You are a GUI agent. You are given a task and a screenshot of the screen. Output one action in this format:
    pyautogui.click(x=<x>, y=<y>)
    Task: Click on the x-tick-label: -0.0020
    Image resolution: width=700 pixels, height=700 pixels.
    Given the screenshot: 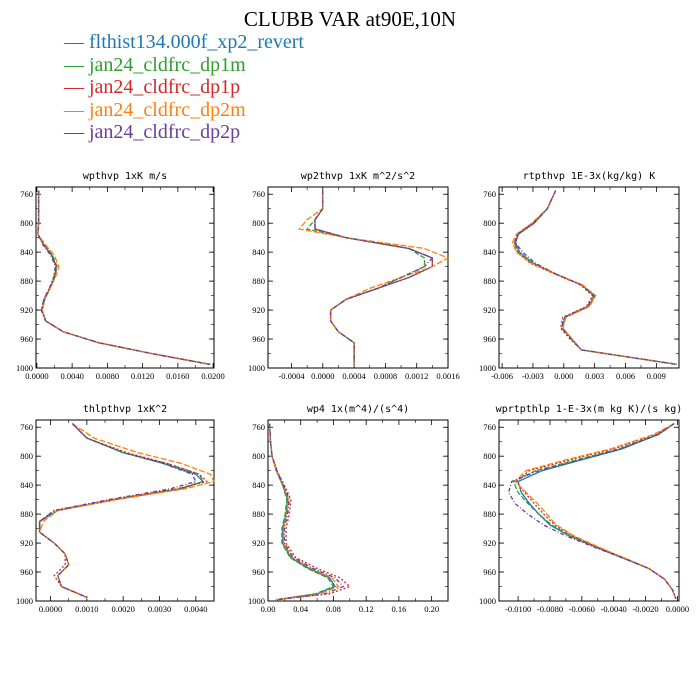 What is the action you would take?
    pyautogui.click(x=645, y=609)
    